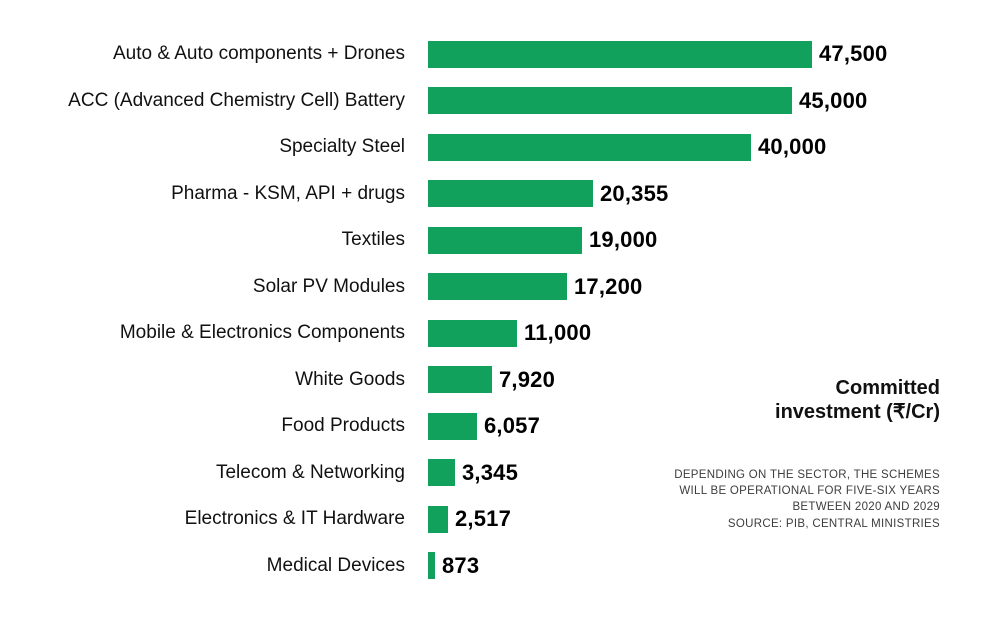 The image size is (987, 640). What do you see at coordinates (792, 147) in the screenshot?
I see `value-label: 40,000` at bounding box center [792, 147].